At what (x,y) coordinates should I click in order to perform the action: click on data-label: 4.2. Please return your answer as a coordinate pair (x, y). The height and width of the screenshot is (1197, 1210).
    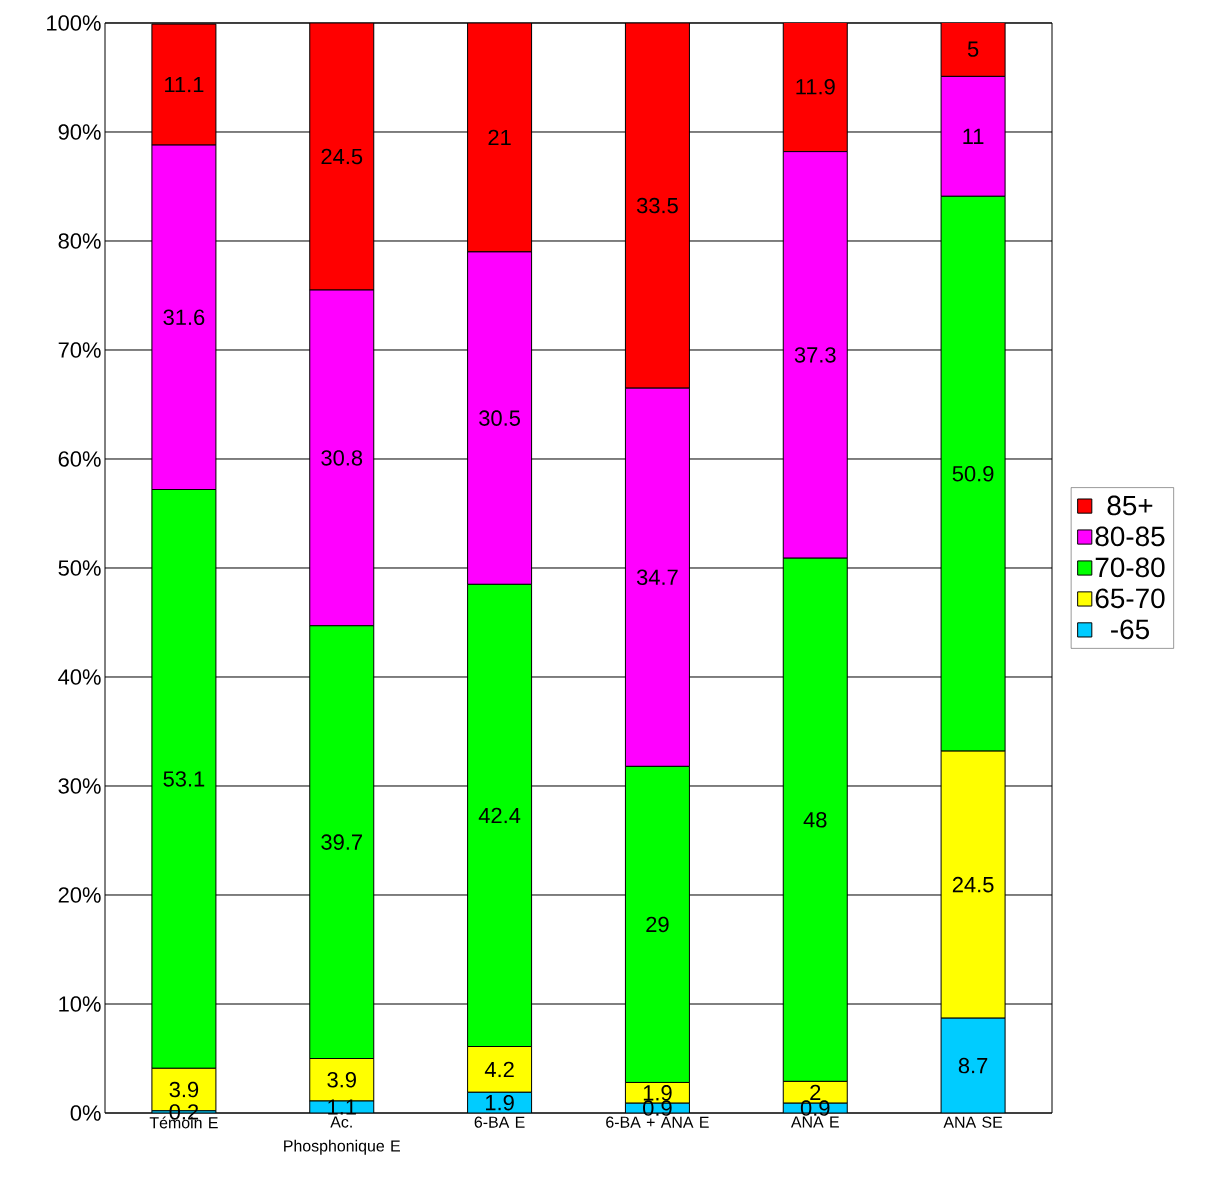
    Looking at the image, I should click on (499, 1069).